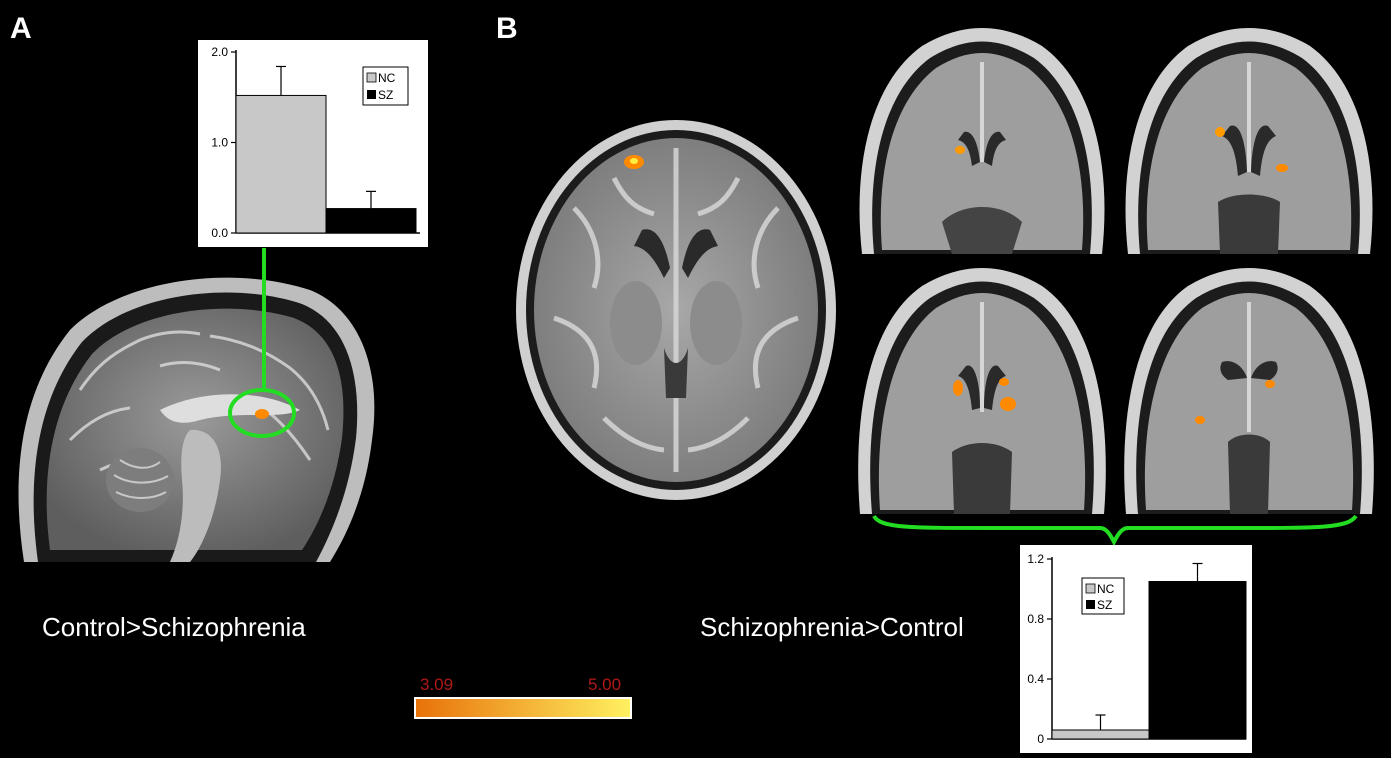  What do you see at coordinates (437, 684) in the screenshot?
I see `colorbar-min-label: 3.09` at bounding box center [437, 684].